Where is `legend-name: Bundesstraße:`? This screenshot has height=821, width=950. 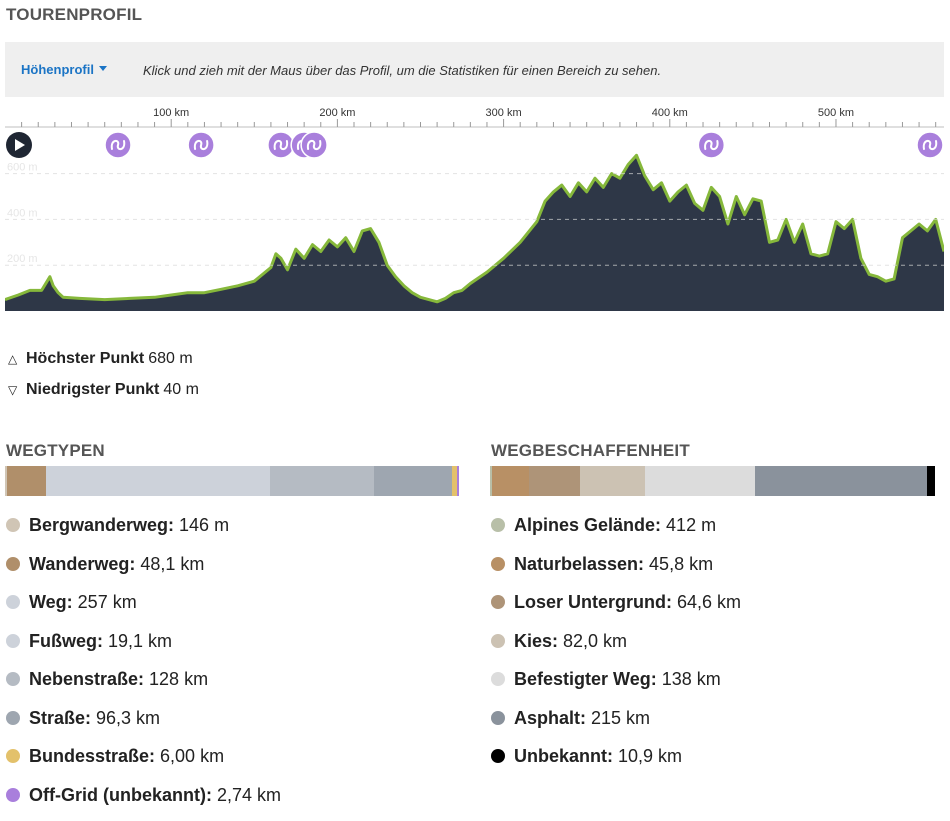
legend-name: Bundesstraße: is located at coordinates (92, 756).